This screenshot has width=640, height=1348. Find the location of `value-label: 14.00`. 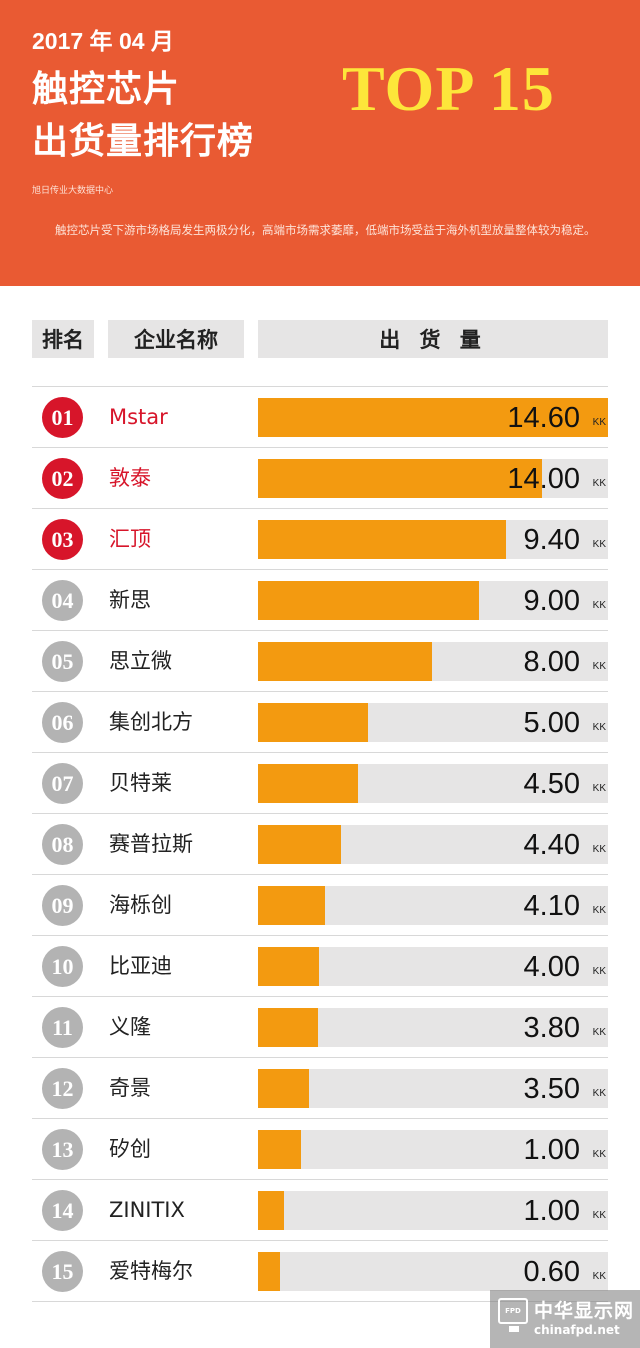

value-label: 14.00 is located at coordinates (543, 479).